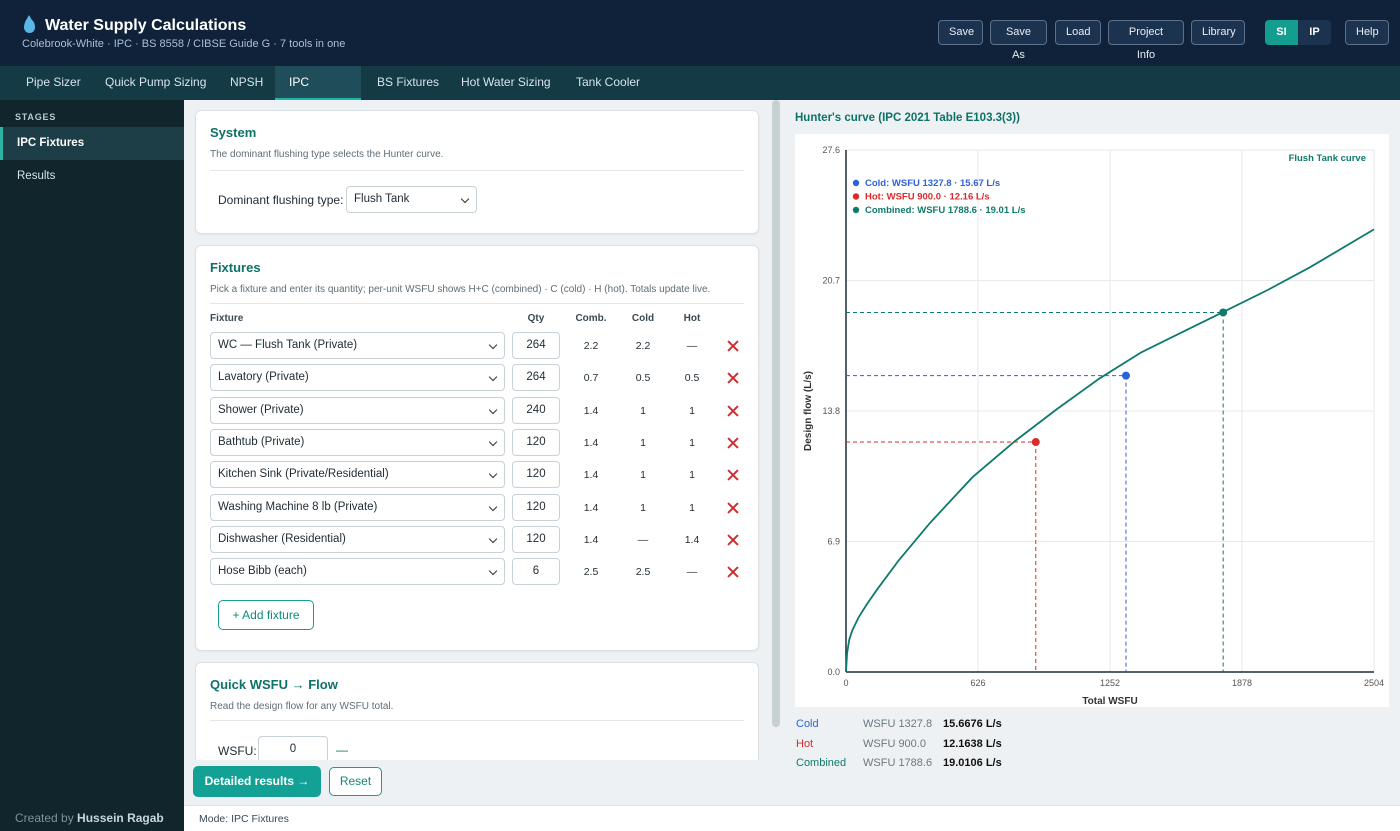 The height and width of the screenshot is (831, 1400). What do you see at coordinates (692, 318) in the screenshot?
I see `col-hot: Hot` at bounding box center [692, 318].